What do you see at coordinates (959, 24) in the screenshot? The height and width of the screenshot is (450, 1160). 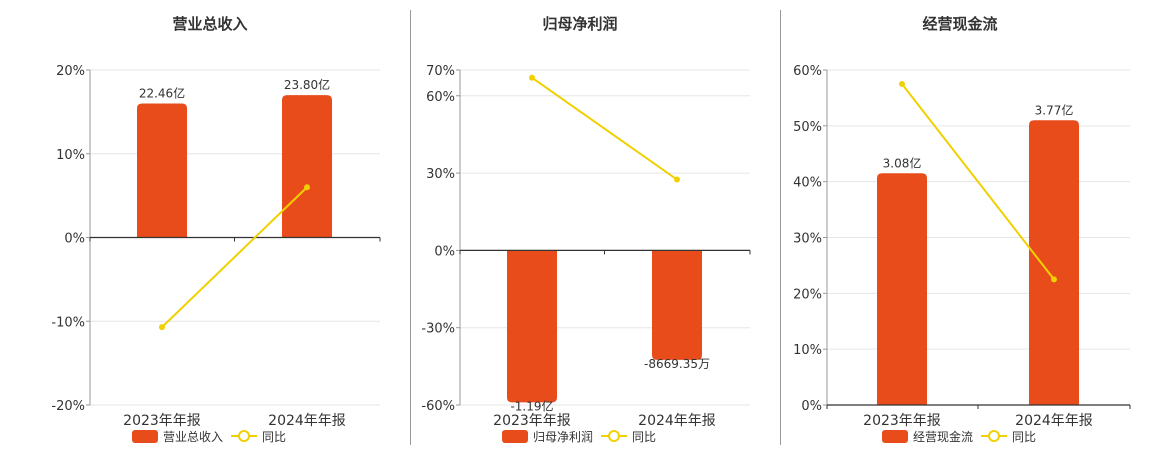 I see `chart-title: 经营现金流` at bounding box center [959, 24].